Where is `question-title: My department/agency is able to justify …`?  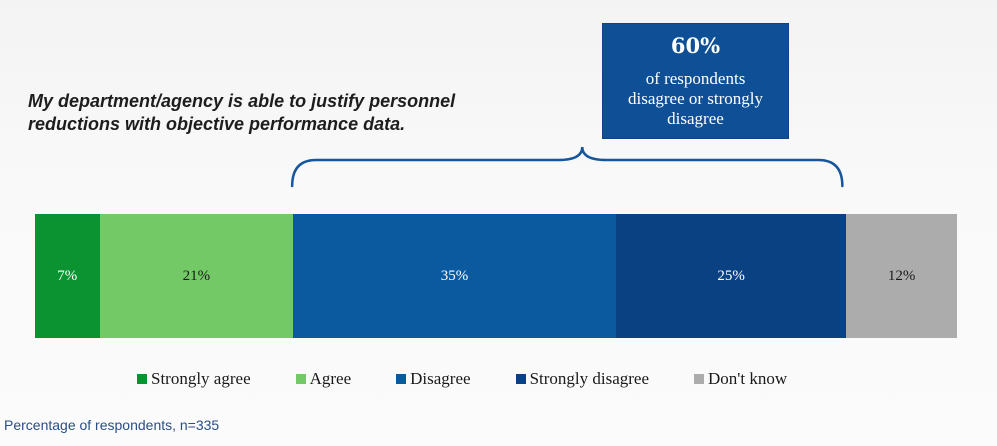
question-title: My department/agency is able to justify … is located at coordinates (242, 112).